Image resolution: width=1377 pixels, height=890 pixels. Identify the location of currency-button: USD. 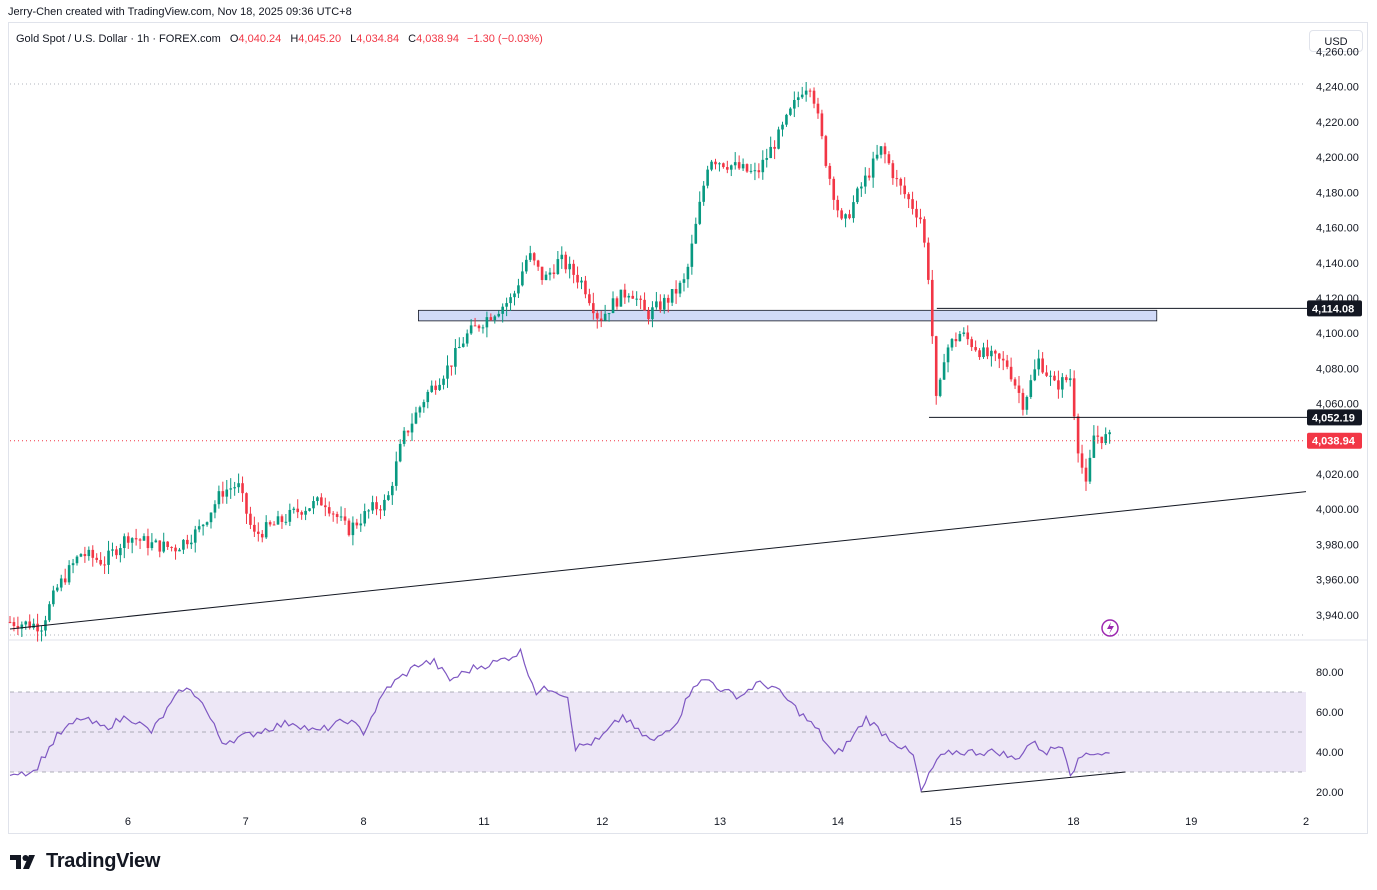
(1336, 41).